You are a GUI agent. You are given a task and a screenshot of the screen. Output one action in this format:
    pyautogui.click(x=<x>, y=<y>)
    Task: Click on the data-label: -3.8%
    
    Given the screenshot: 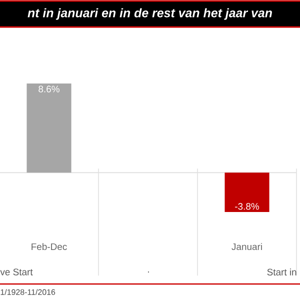 What is the action you would take?
    pyautogui.click(x=247, y=206)
    